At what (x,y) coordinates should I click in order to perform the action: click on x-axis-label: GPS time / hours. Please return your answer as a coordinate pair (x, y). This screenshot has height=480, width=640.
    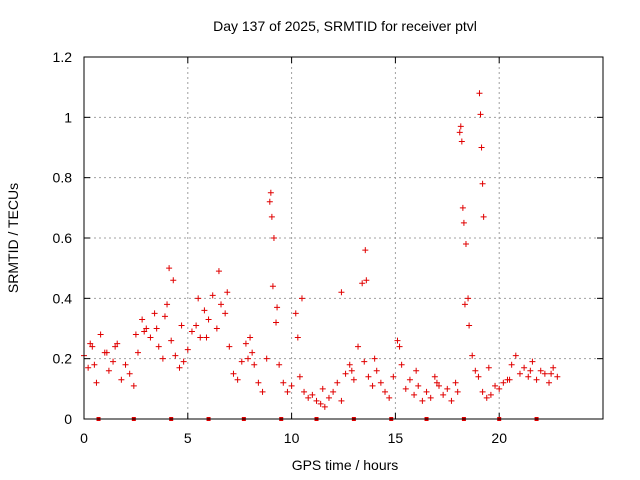
    Looking at the image, I should click on (345, 465).